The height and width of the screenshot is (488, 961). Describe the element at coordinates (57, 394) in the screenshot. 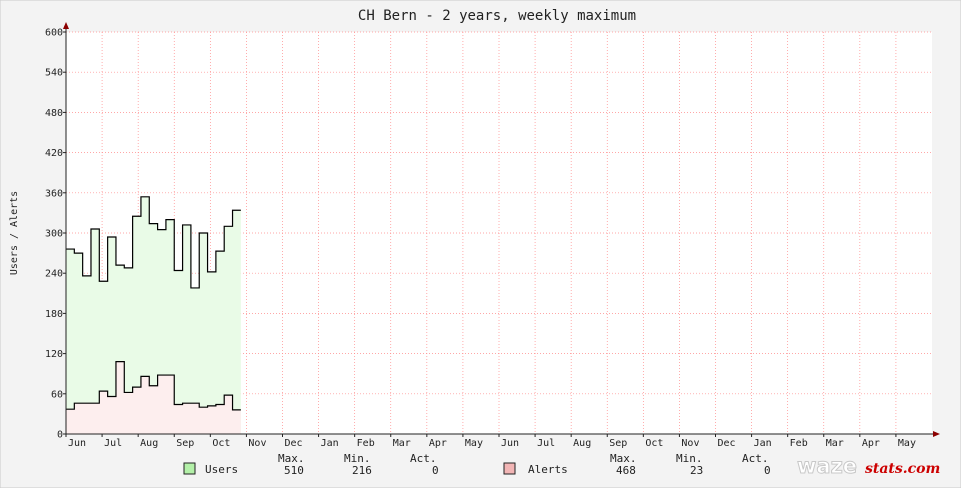

I see `y-tick-label: 60` at that location.